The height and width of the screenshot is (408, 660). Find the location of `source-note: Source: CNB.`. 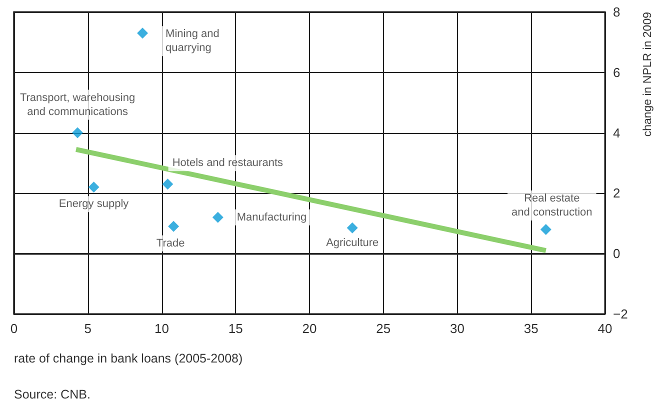

source-note: Source: CNB. is located at coordinates (52, 395).